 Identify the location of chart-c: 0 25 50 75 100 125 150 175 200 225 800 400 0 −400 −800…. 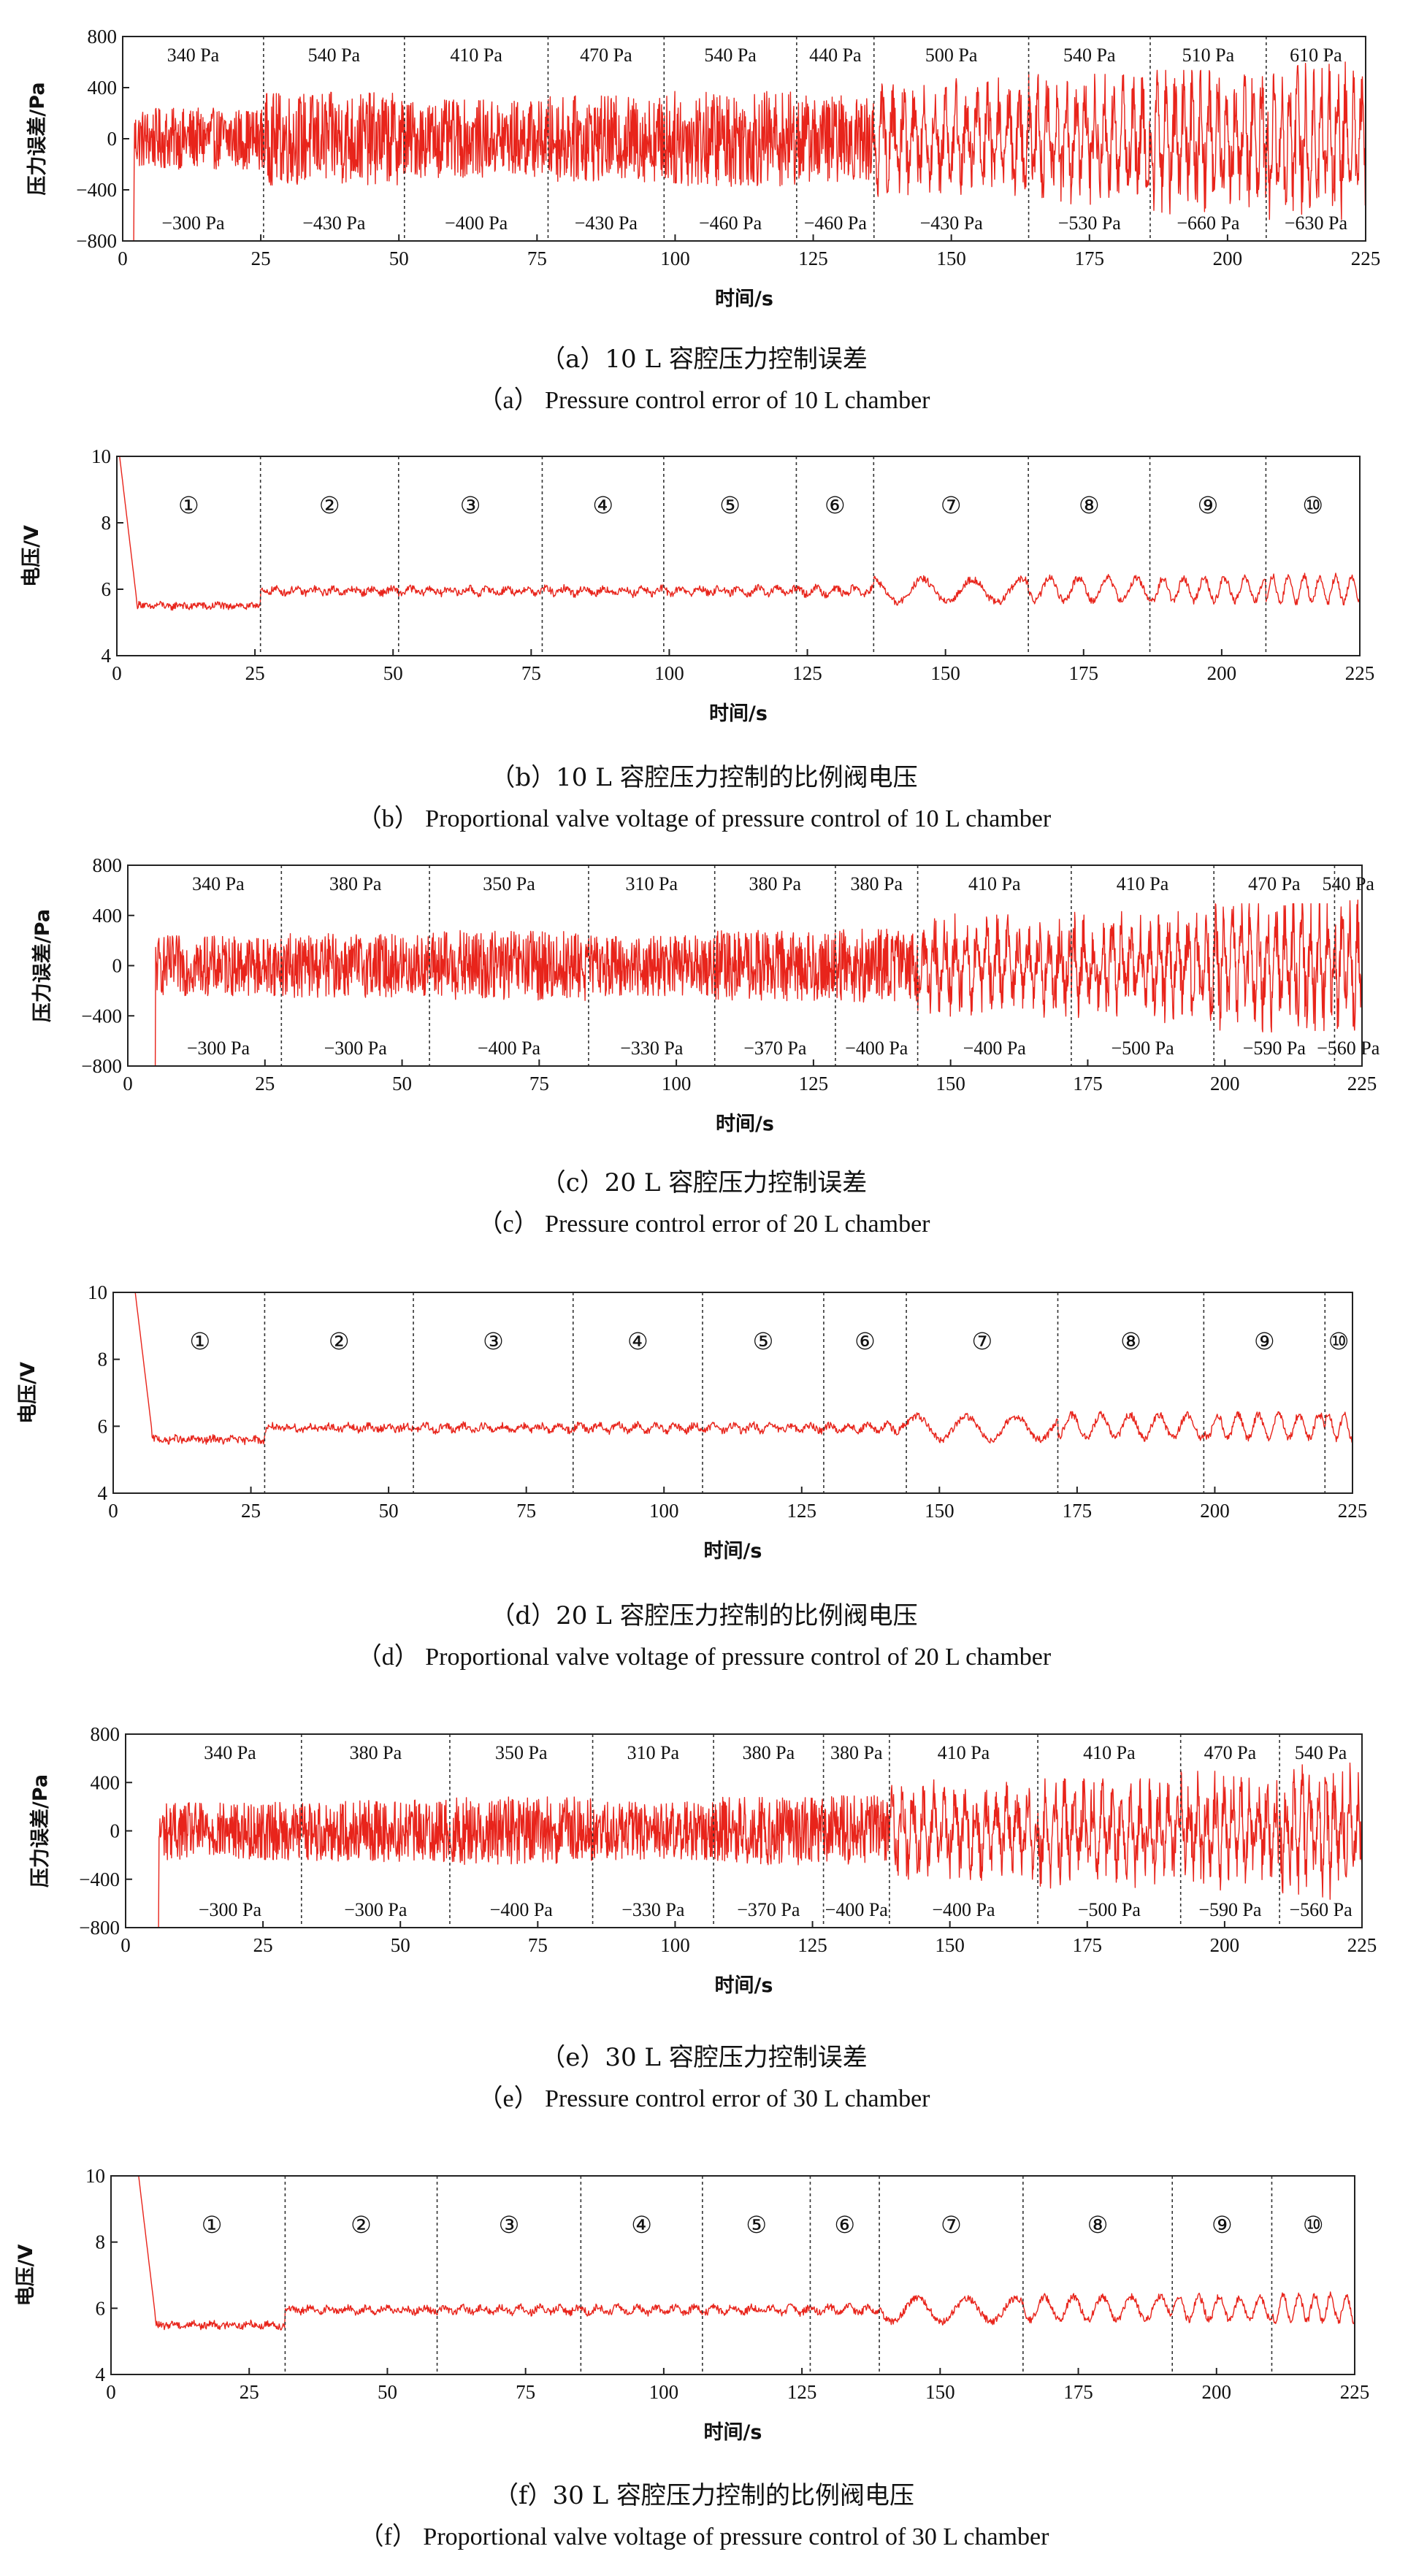
(705, 994).